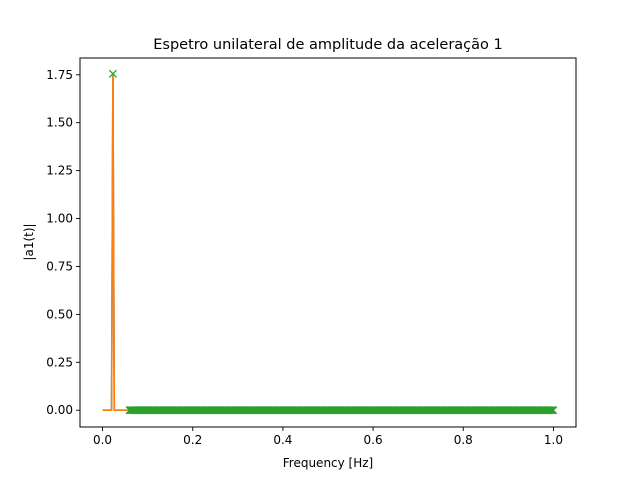 This screenshot has width=640, height=480. I want to click on y-tick-label: 0.75, so click(59, 266).